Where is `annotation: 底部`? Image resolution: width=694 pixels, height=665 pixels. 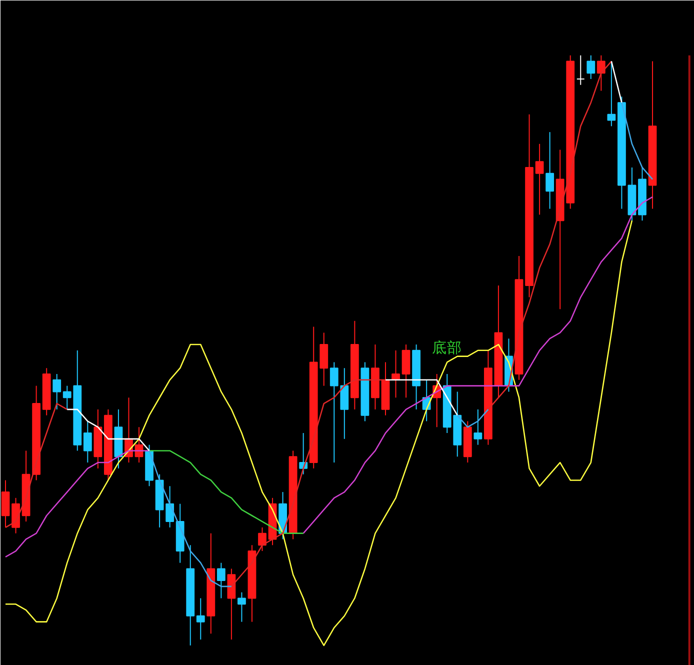
annotation: 底部 is located at coordinates (447, 347).